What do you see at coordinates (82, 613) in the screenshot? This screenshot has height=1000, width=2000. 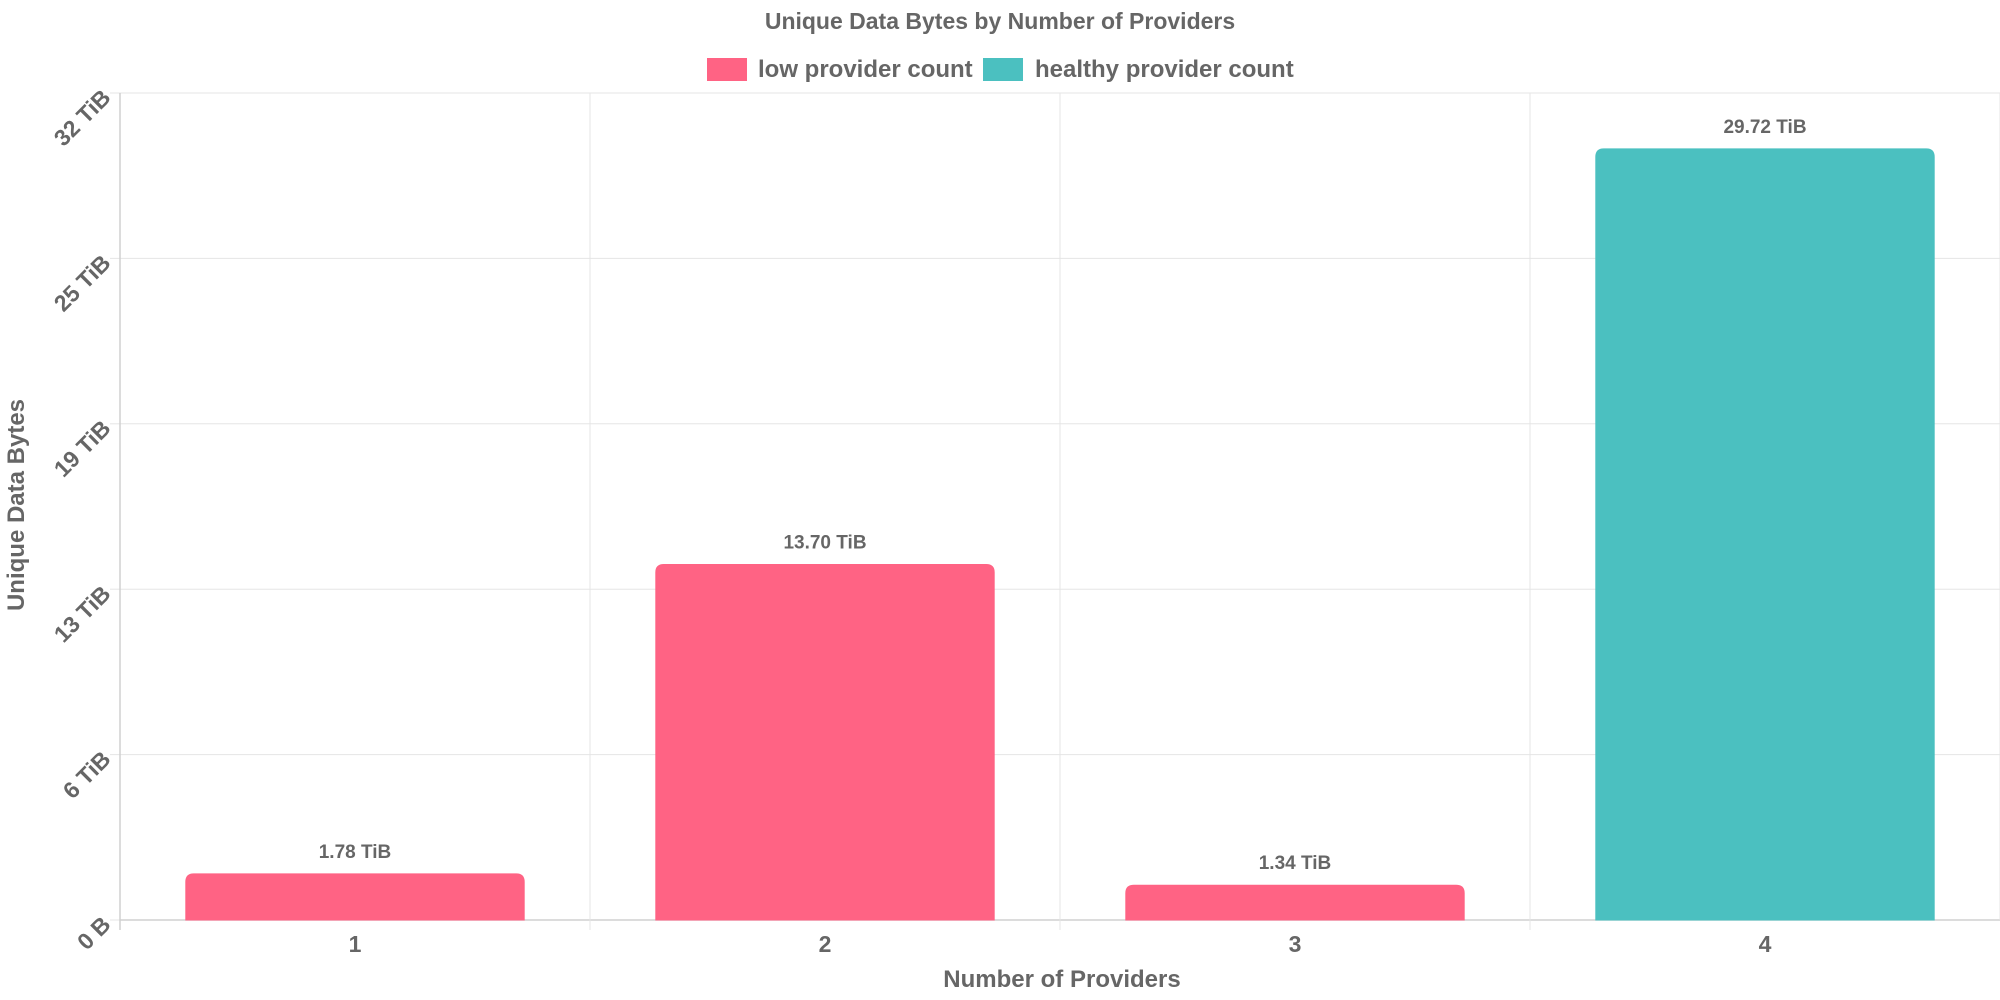 I see `y-tick-label-13-tib: 13 TiB` at bounding box center [82, 613].